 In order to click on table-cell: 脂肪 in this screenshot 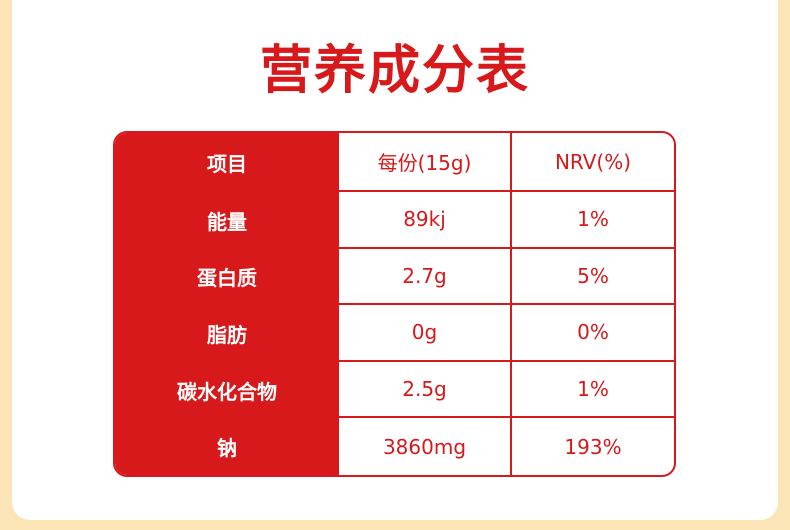, I will do `click(227, 333)`.